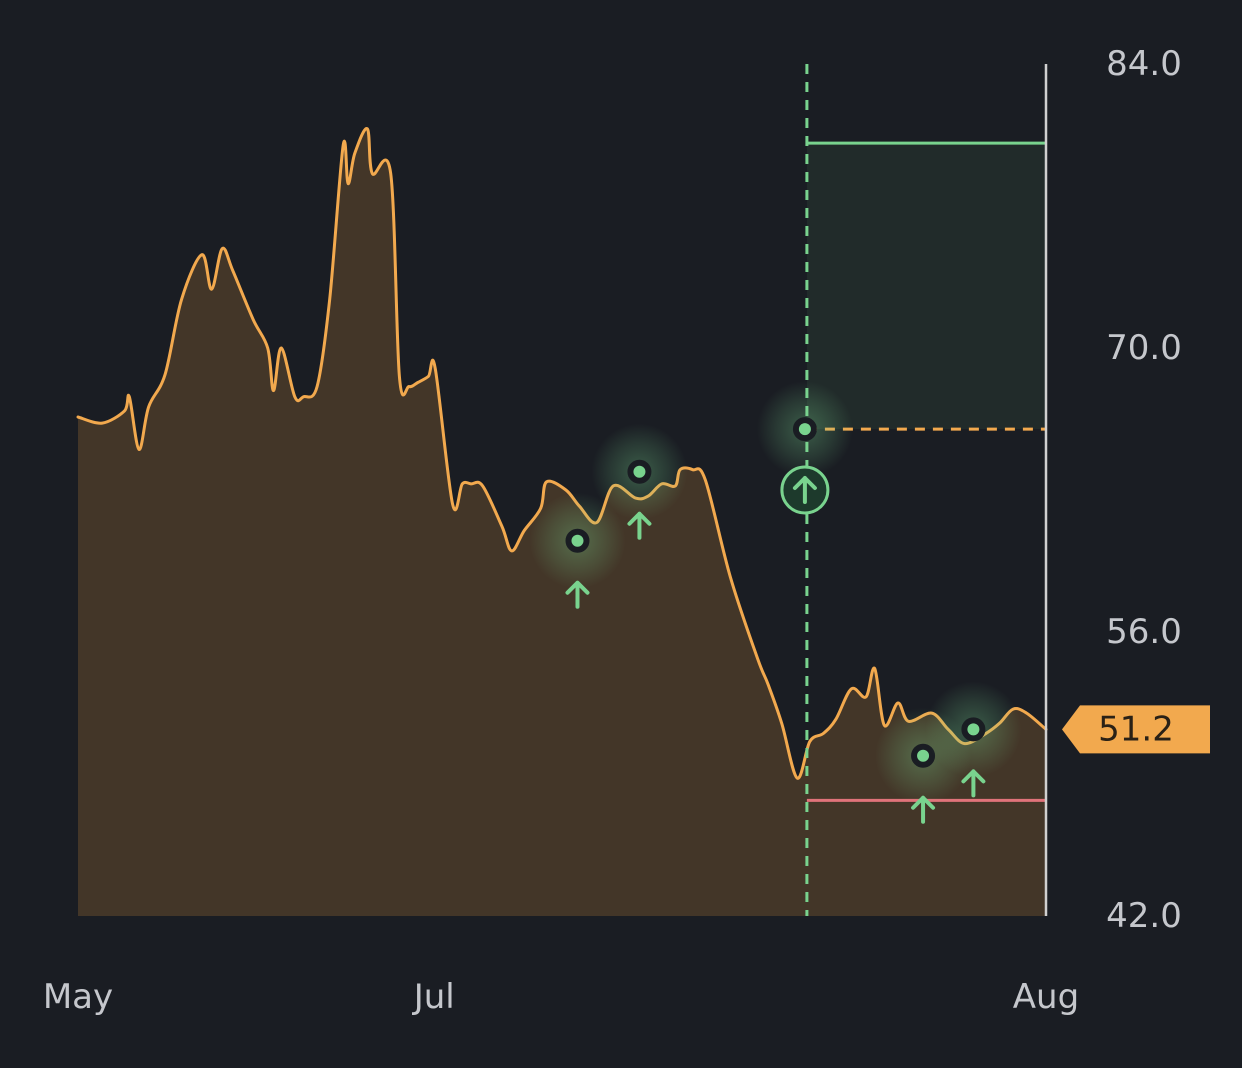 The image size is (1242, 1068). Describe the element at coordinates (639, 525) in the screenshot. I see `buy-signal-2-arrow-up-icon` at that location.